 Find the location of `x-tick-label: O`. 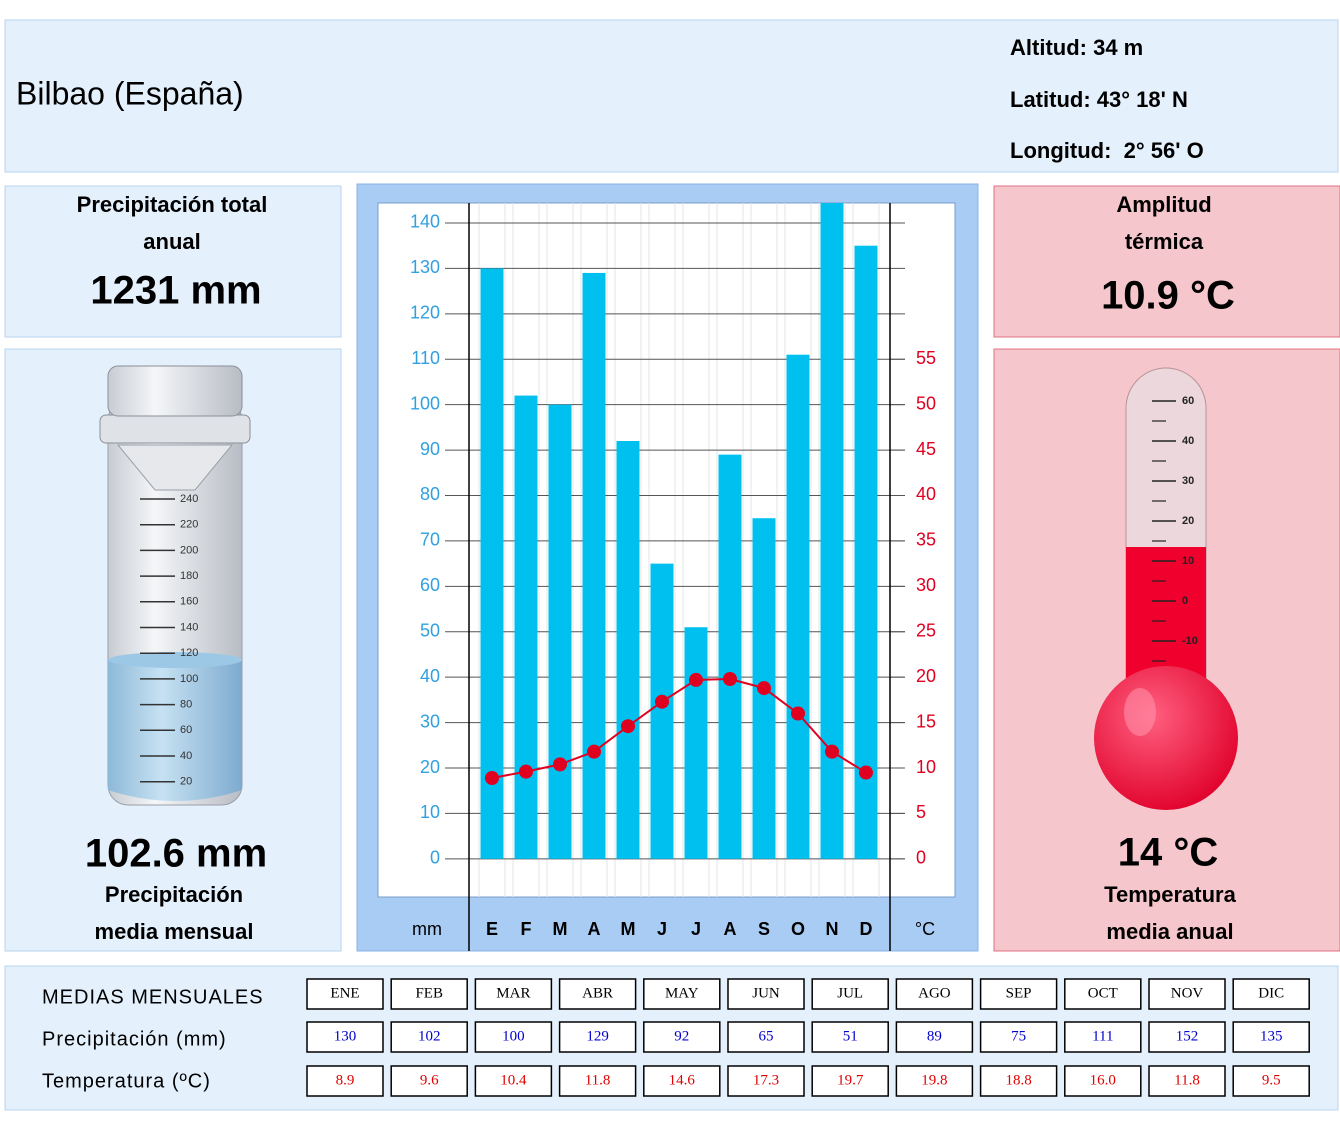

x-tick-label: O is located at coordinates (798, 929).